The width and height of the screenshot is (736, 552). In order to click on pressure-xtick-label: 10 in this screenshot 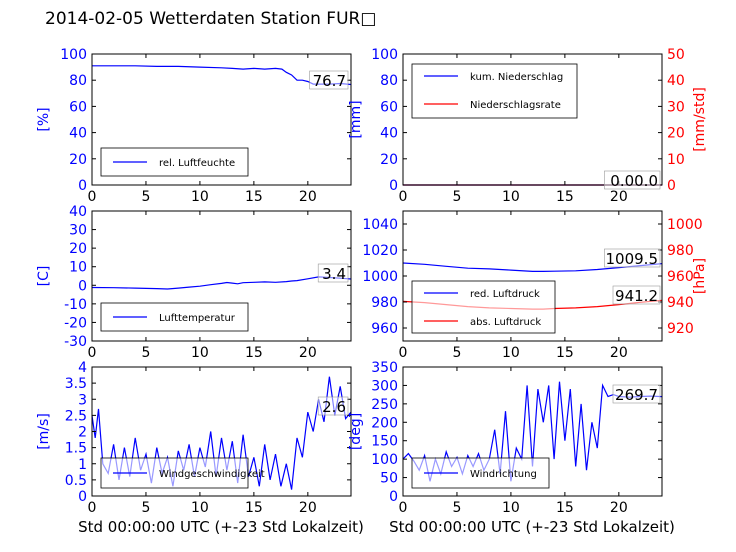, I will do `click(511, 353)`.